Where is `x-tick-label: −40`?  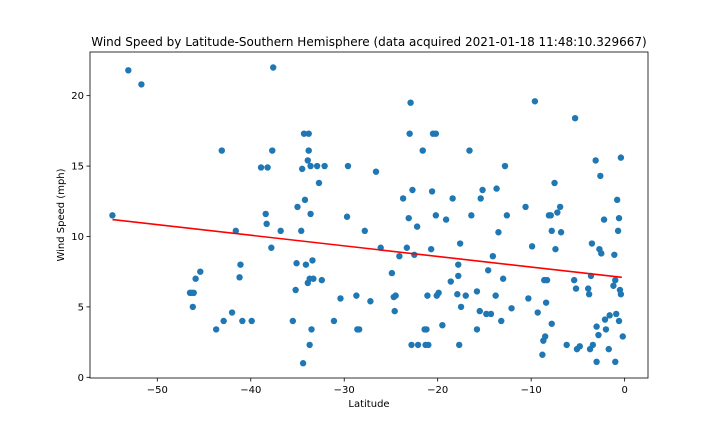
x-tick-label: −40 is located at coordinates (250, 390).